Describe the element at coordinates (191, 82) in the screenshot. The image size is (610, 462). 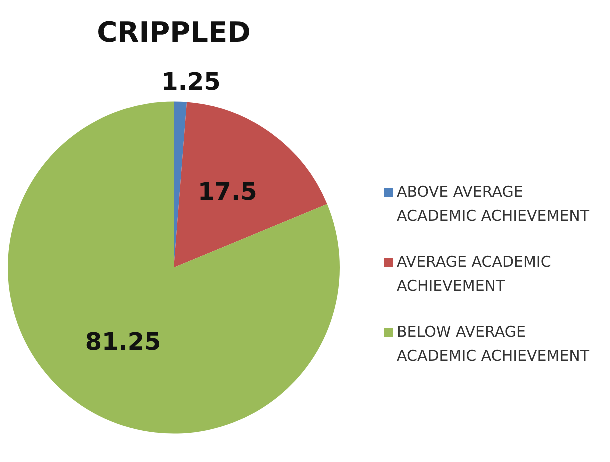
I see `data-label: 1.25` at that location.